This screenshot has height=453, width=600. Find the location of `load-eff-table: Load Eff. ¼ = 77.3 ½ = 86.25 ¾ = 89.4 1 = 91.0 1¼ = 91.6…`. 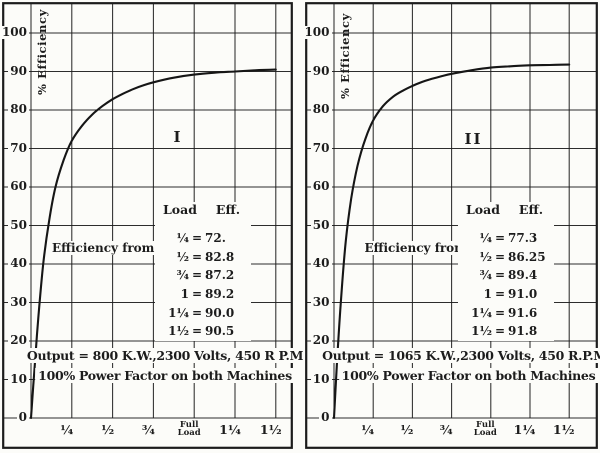

load-eff-table: Load Eff. ¼ = 77.3 ½ = 86.25 ¾ = 89.4 1 = 91.0 1¼ = 91.6… is located at coordinates (506, 271).